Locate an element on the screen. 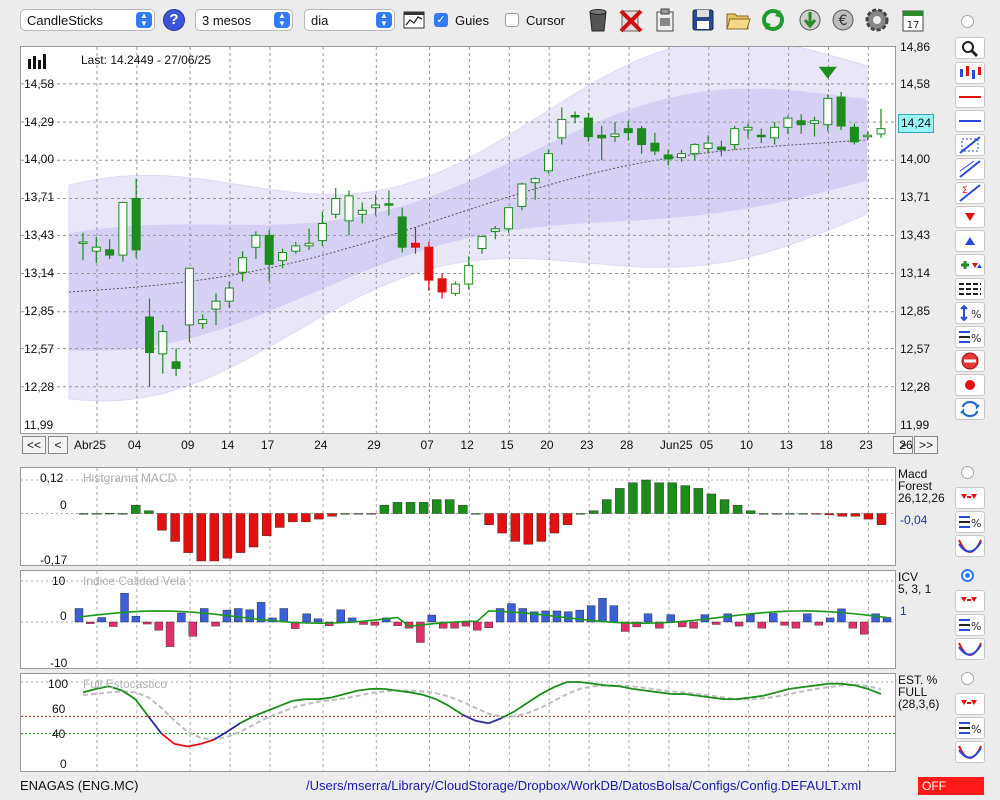 The width and height of the screenshot is (1000, 800). icv-panel: Indice Calidad Vela is located at coordinates (458, 619).